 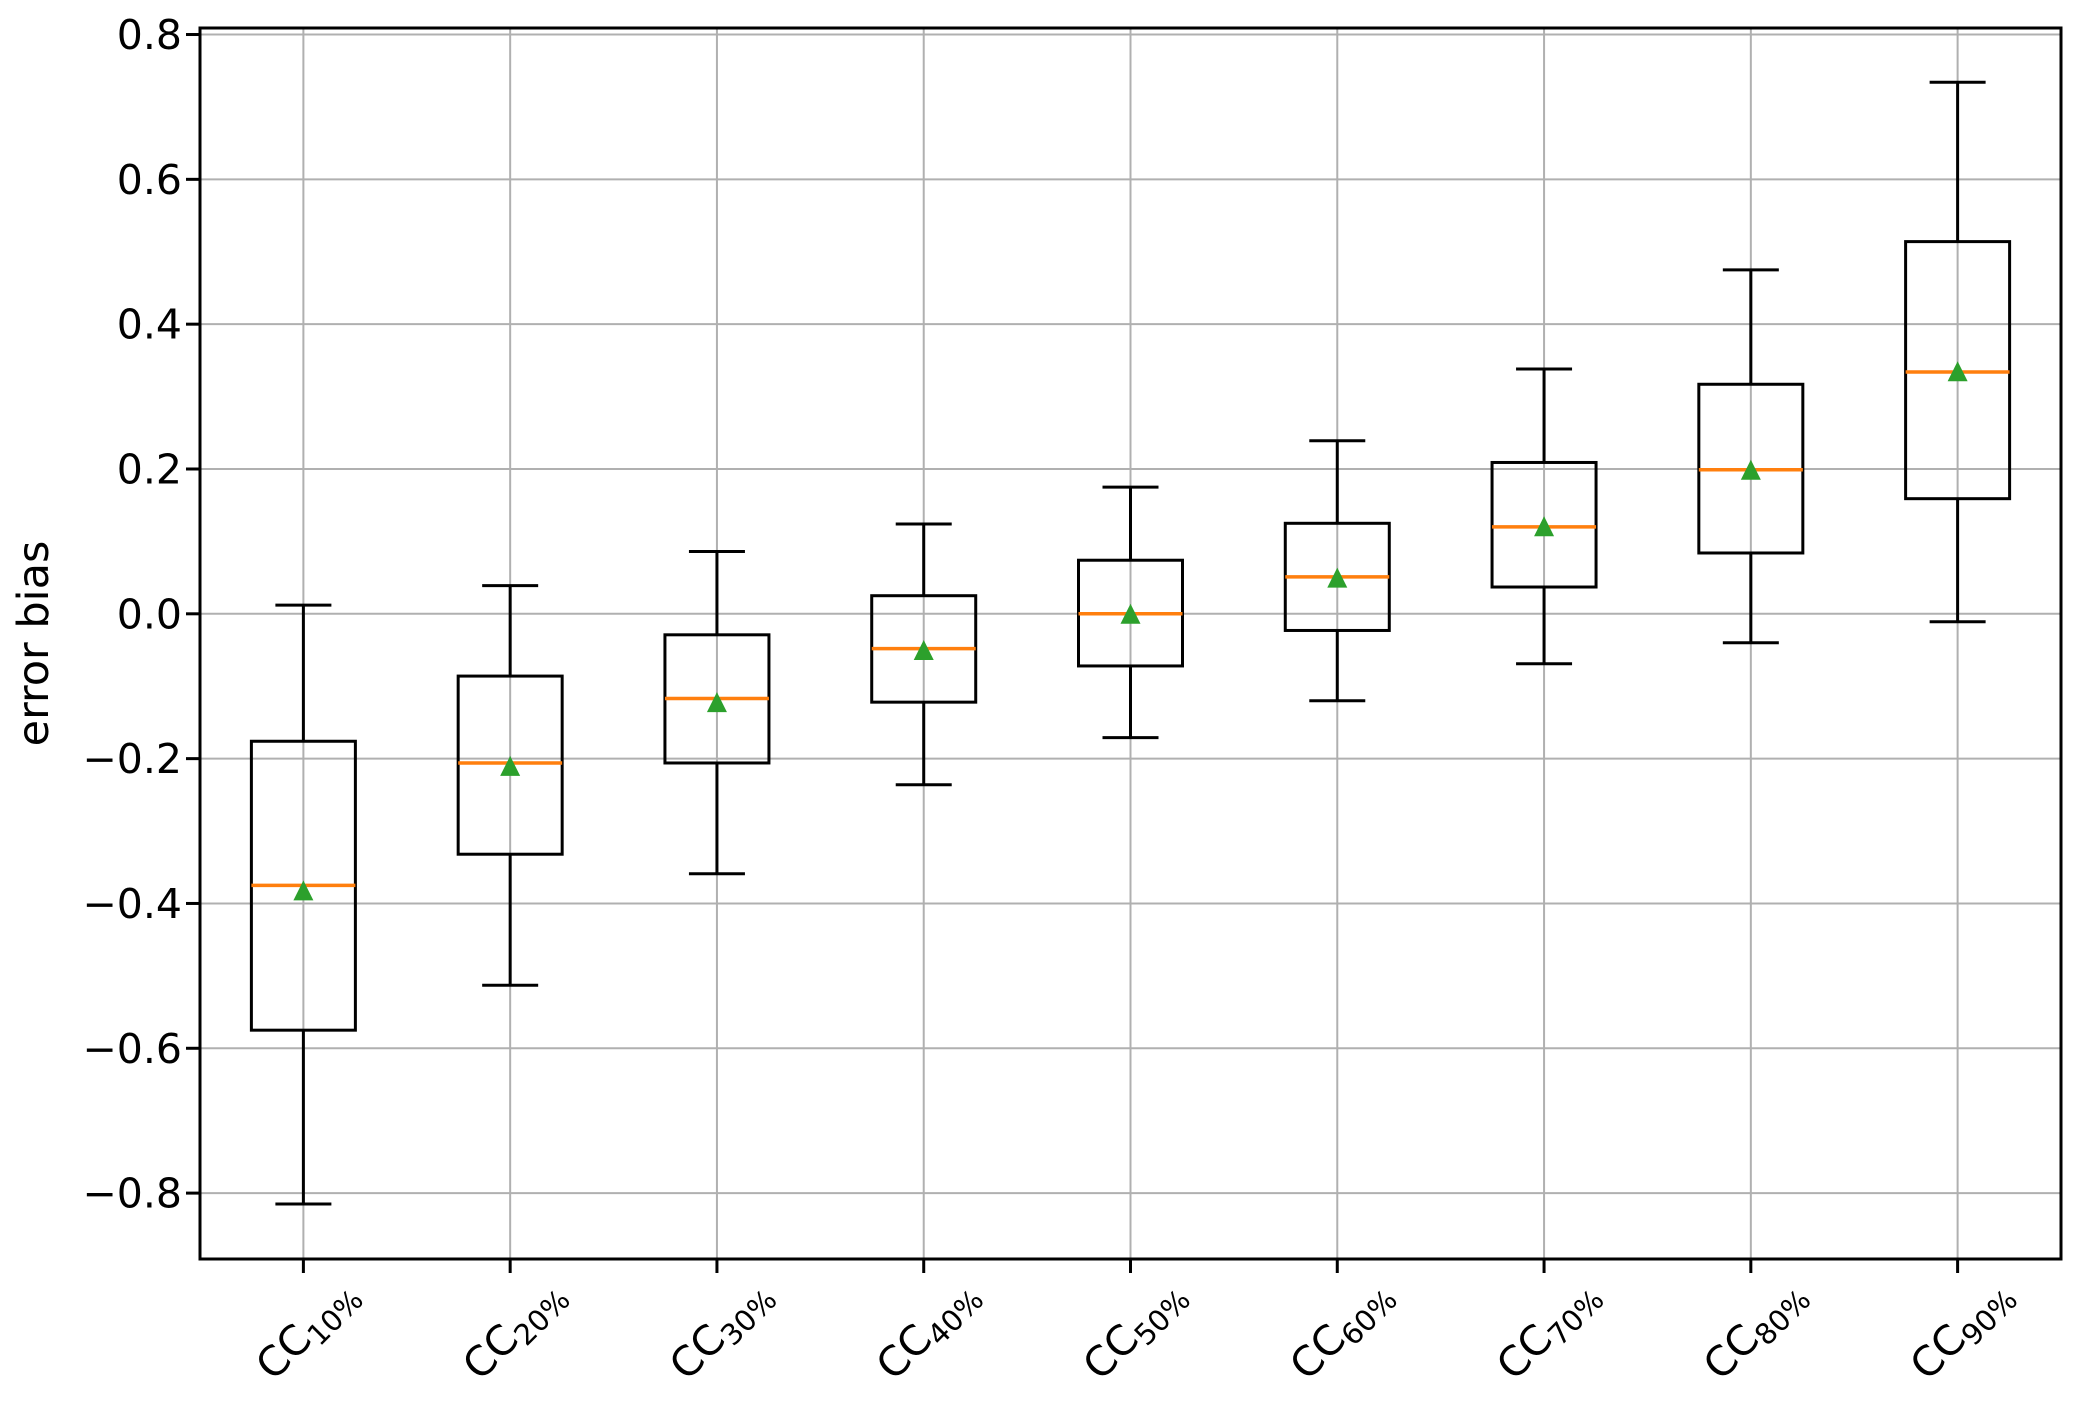 I want to click on y-tick-label: 0.0, so click(x=149, y=614).